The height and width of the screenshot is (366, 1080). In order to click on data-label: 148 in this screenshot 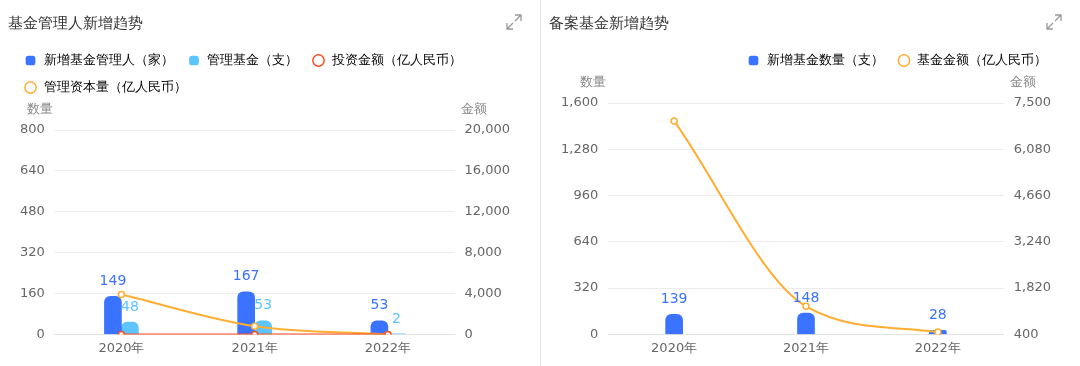, I will do `click(806, 296)`.